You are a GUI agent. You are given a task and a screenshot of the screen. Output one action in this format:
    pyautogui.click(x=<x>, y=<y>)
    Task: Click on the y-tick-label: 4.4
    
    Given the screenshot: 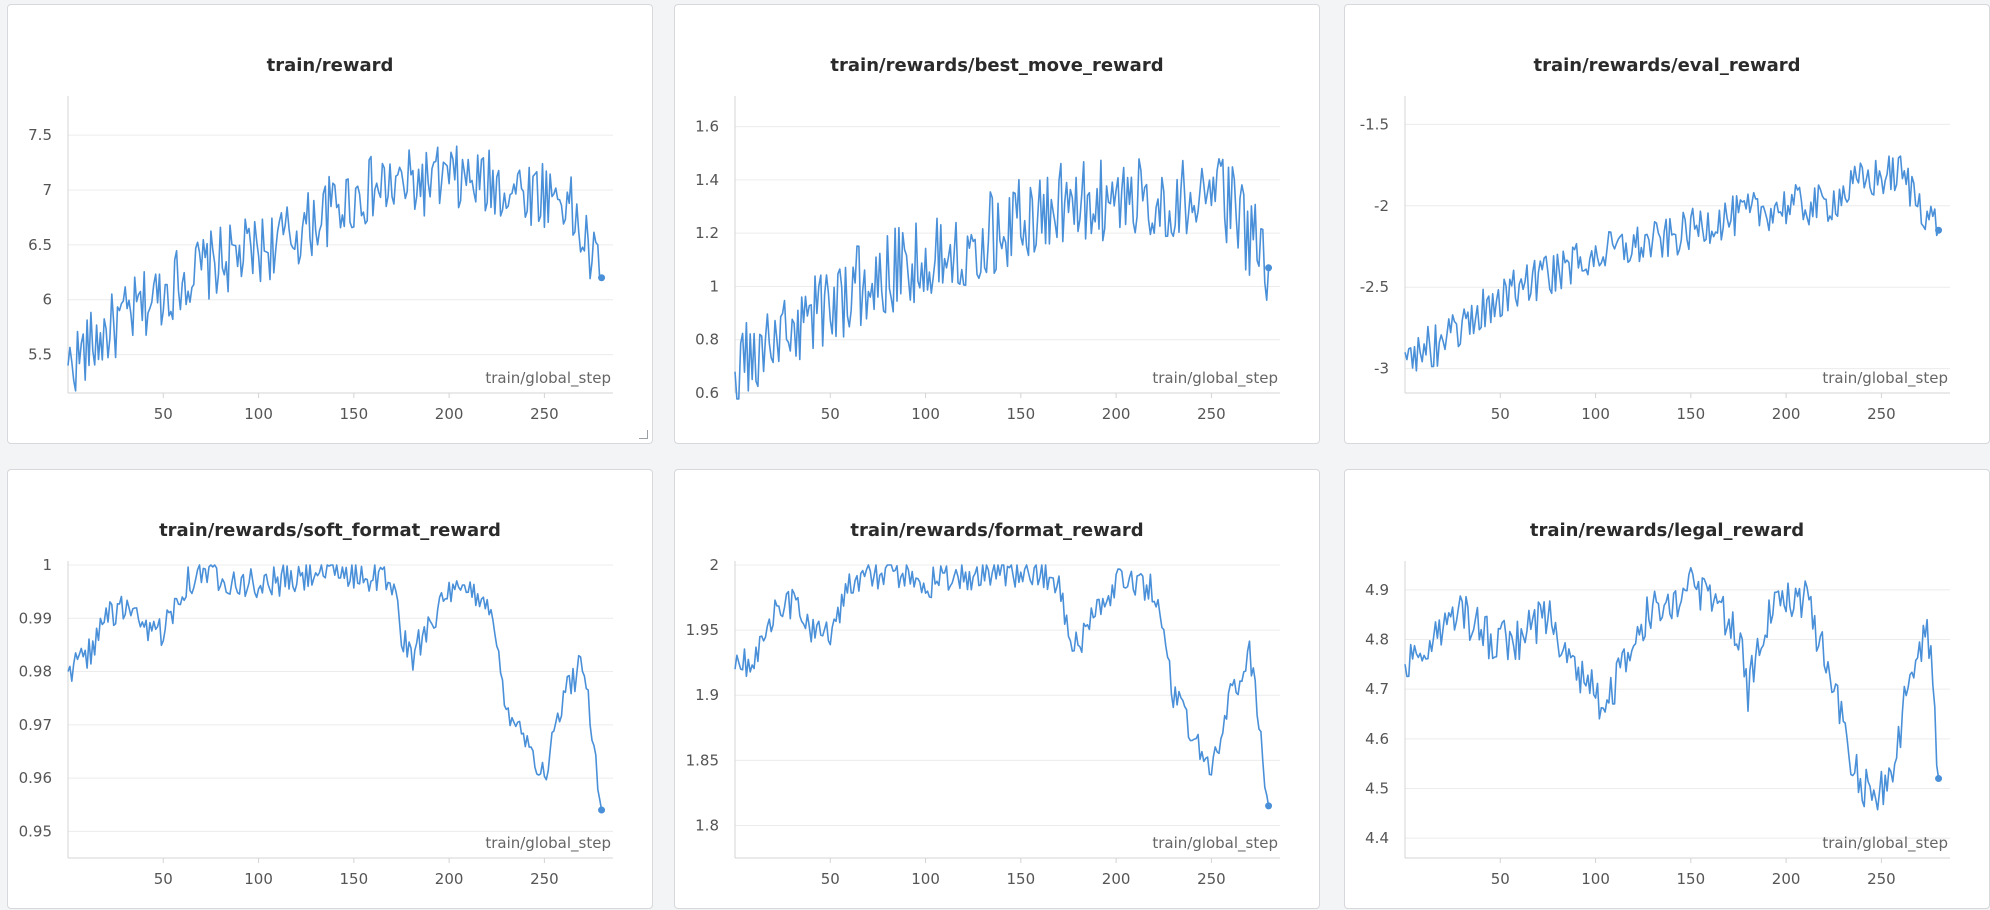 What is the action you would take?
    pyautogui.click(x=1377, y=838)
    